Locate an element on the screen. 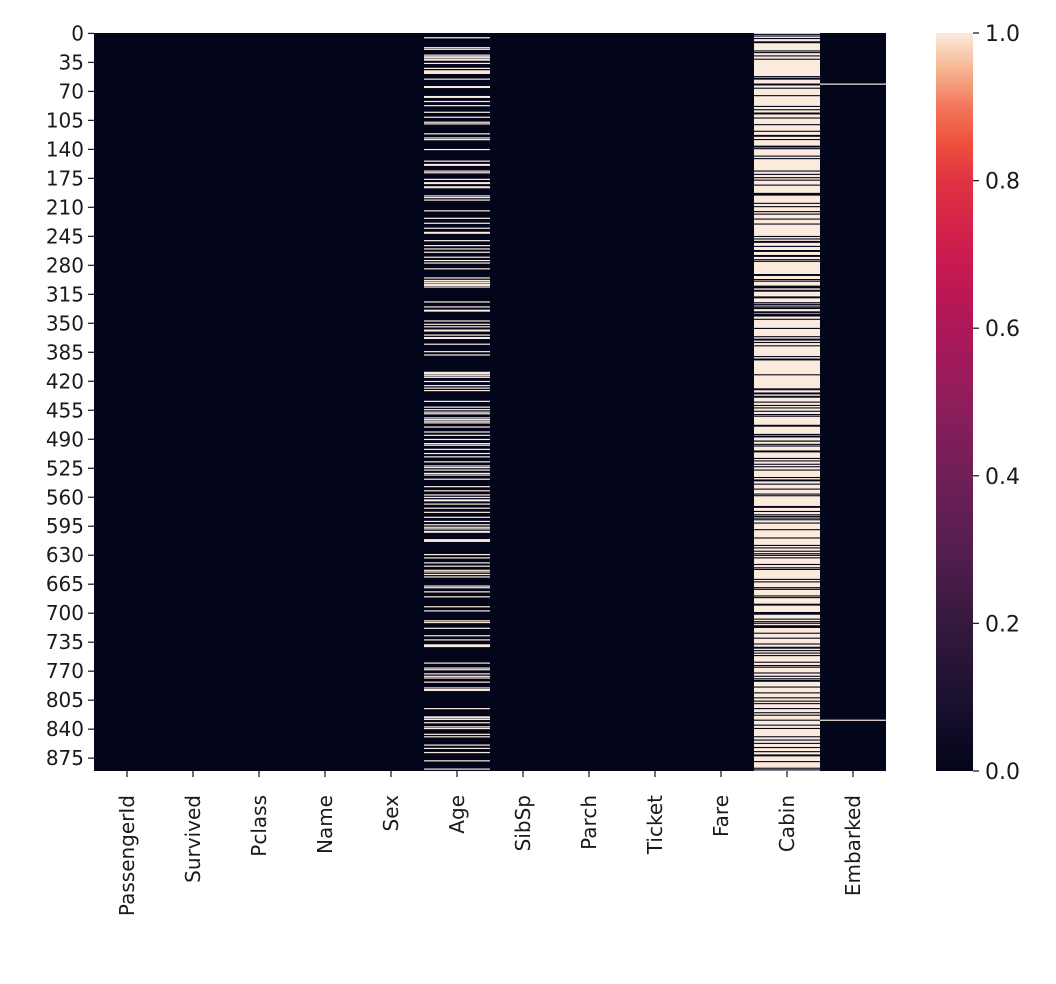  y-tick-label: 385 is located at coordinates (65, 352).